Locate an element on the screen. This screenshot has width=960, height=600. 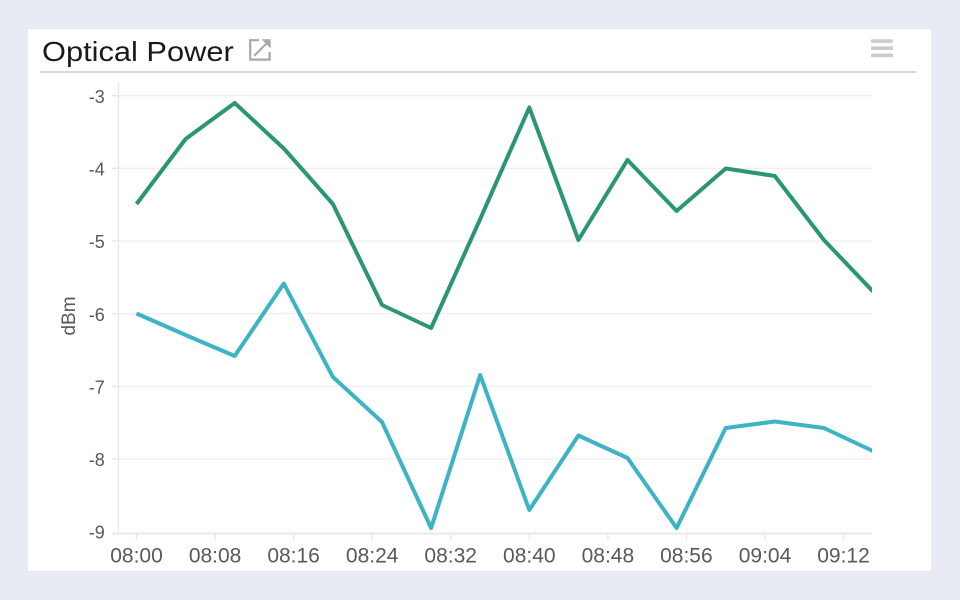
svg-text: 08:00 is located at coordinates (136, 555).